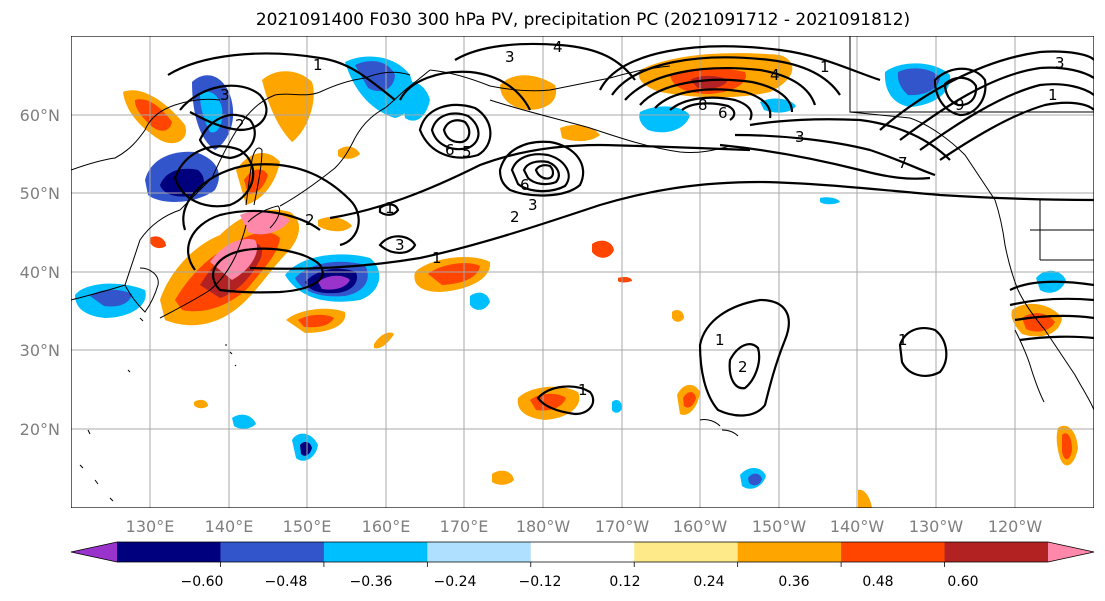  I want to click on svg-text: 170°E, so click(464, 526).